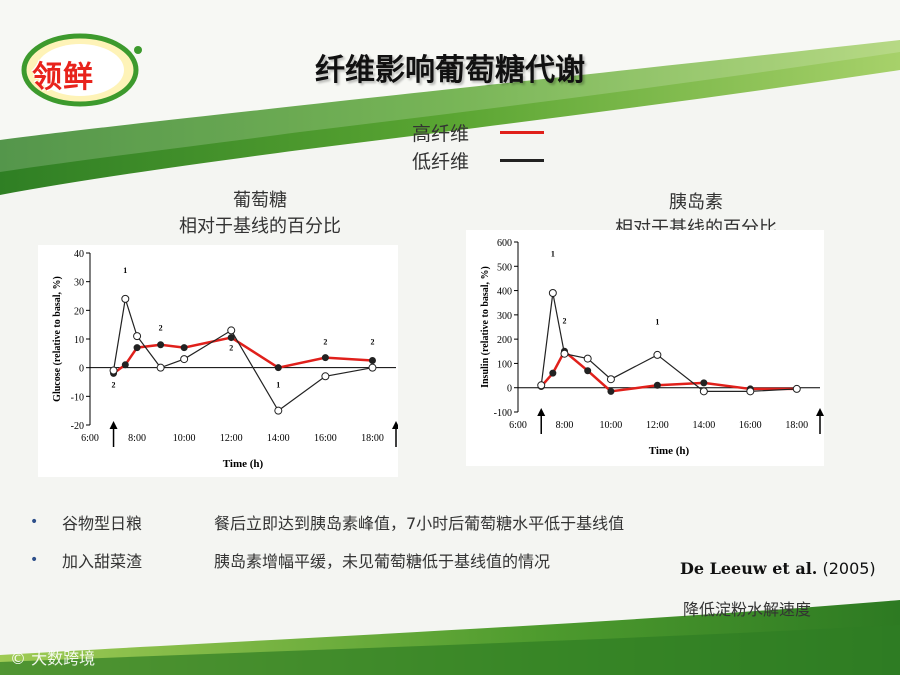 This screenshot has width=900, height=675. What do you see at coordinates (260, 200) in the screenshot?
I see `glucose-heading-line1: 葡萄糖` at bounding box center [260, 200].